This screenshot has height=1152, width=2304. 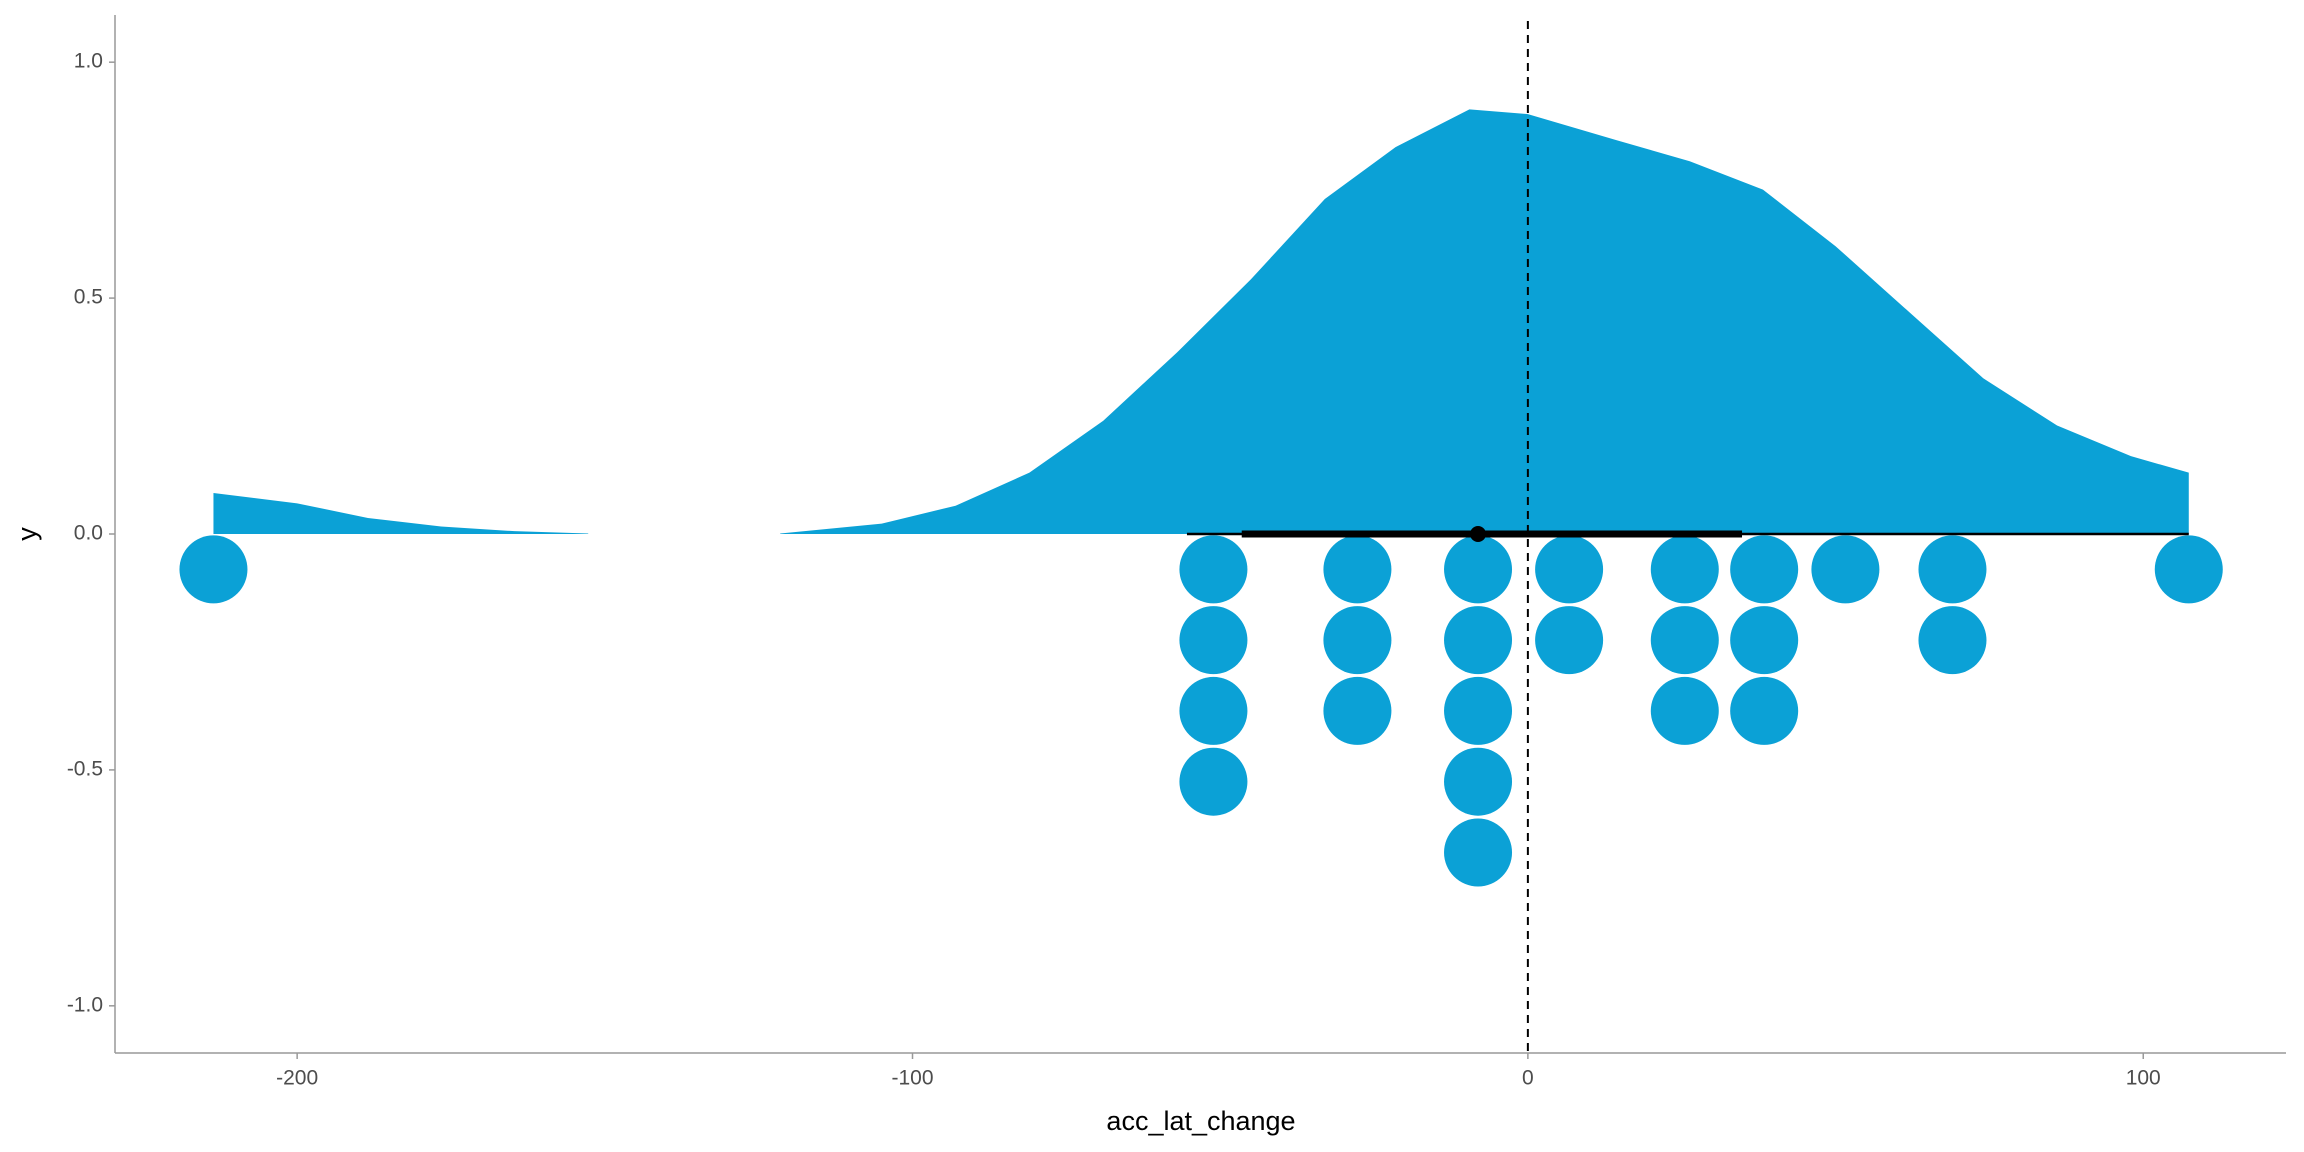 I want to click on y-tick-label: 1.0, so click(x=88, y=61).